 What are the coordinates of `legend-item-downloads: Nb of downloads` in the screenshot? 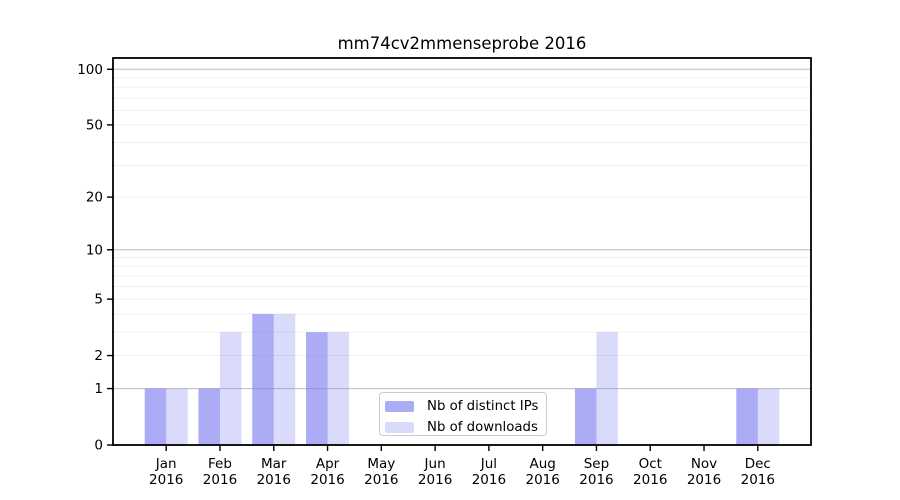 It's located at (465, 427).